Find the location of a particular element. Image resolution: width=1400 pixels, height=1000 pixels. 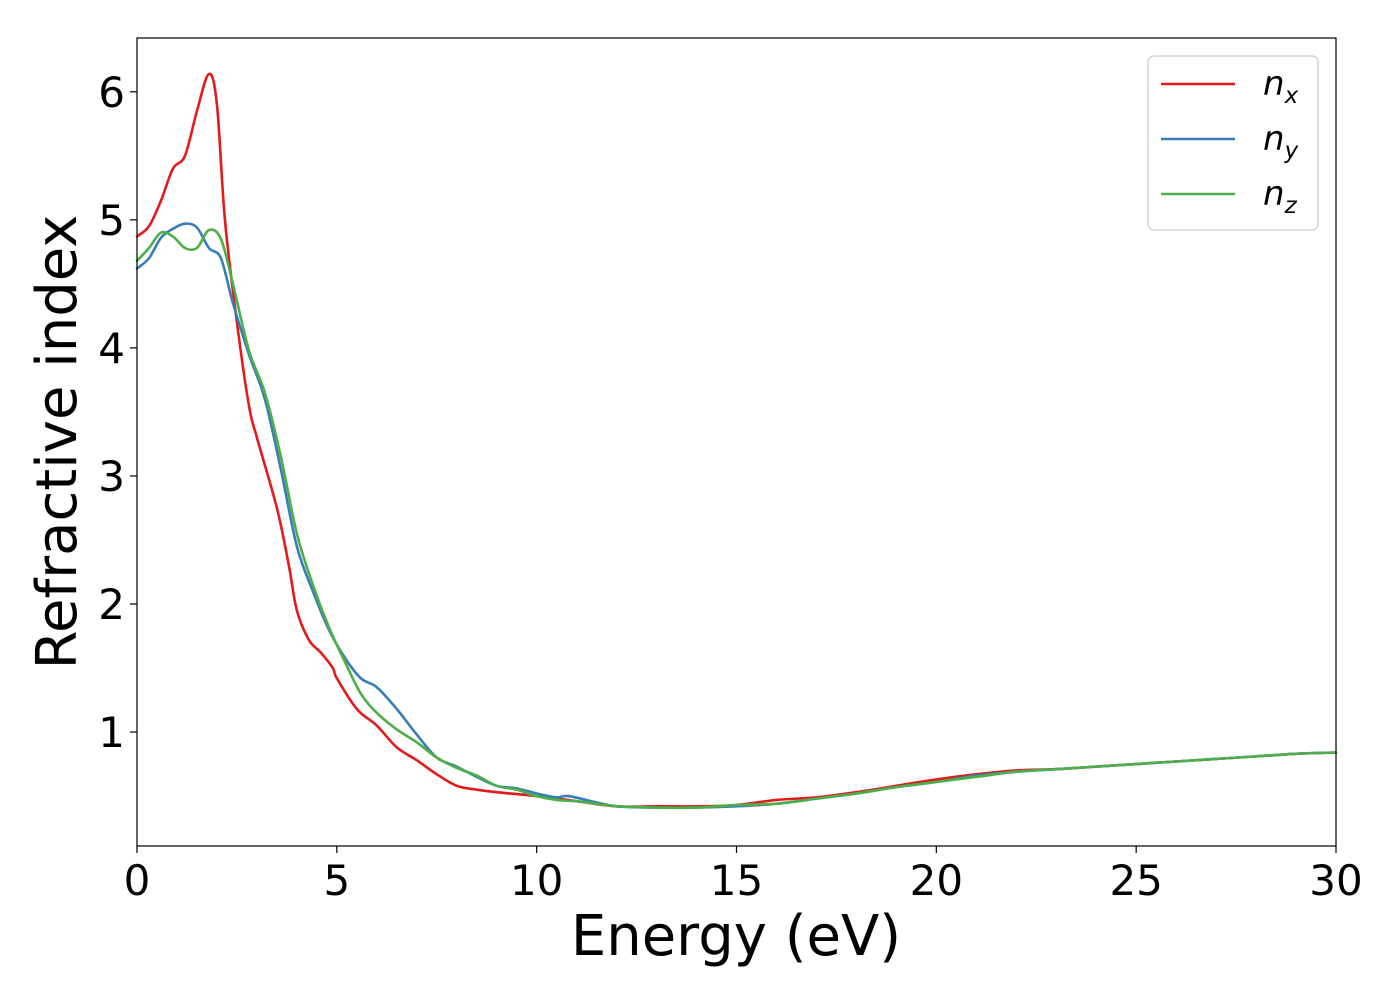

x-tick-label: 20 is located at coordinates (936, 880).